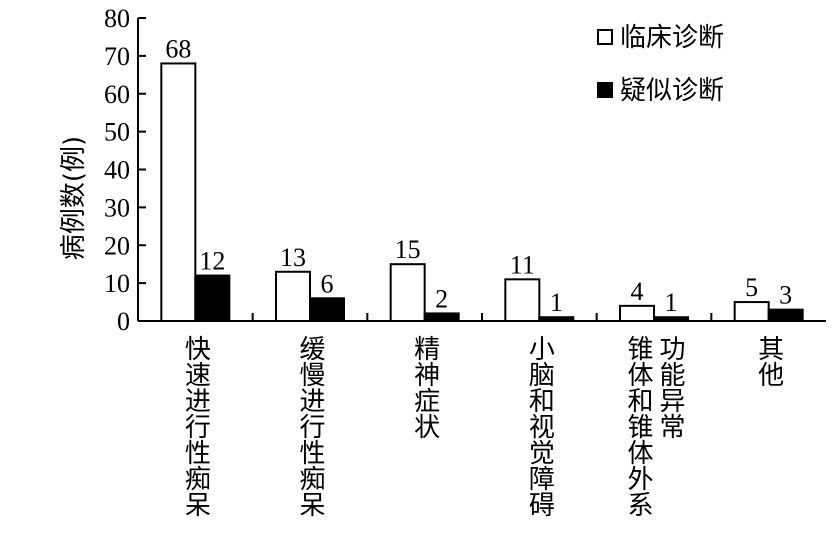 Image resolution: width=835 pixels, height=560 pixels. Describe the element at coordinates (310, 426) in the screenshot. I see `category-label: 缓慢进行性痴呆` at that location.